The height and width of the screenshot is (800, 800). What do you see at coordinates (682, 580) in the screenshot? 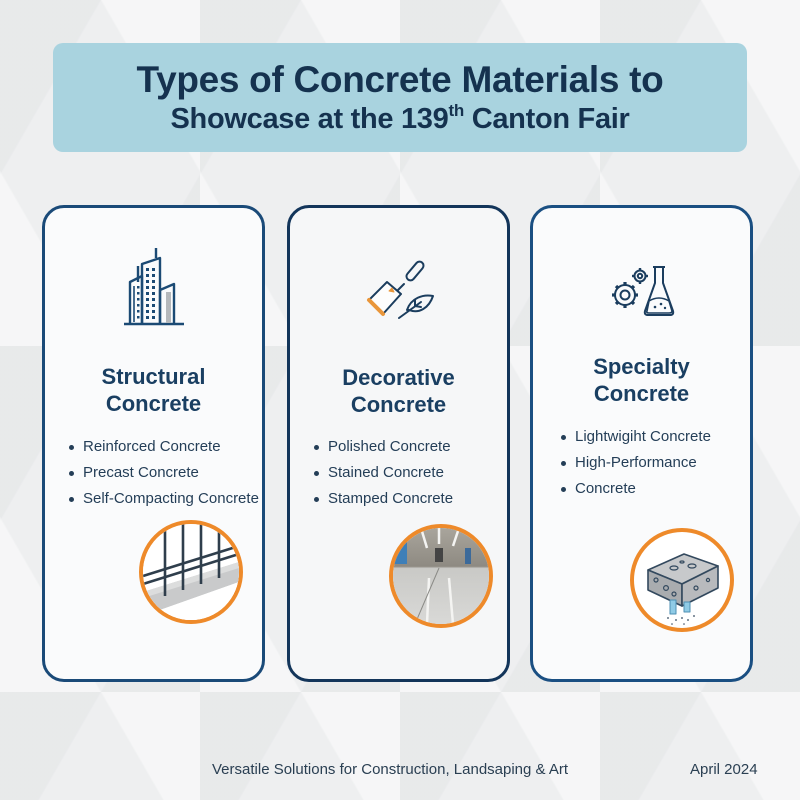
I see `porous-concrete-block-illustration` at bounding box center [682, 580].